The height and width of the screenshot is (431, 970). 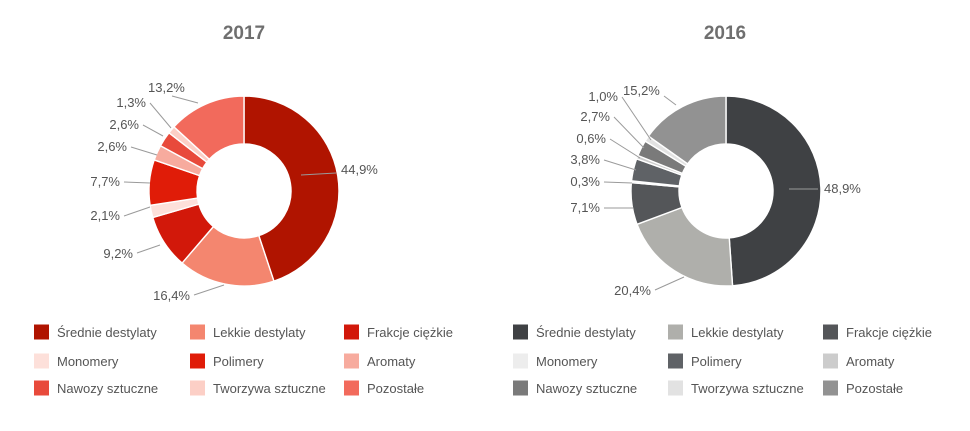 I want to click on data-label-nawozy-sztuczne: 2,7%, so click(x=595, y=116).